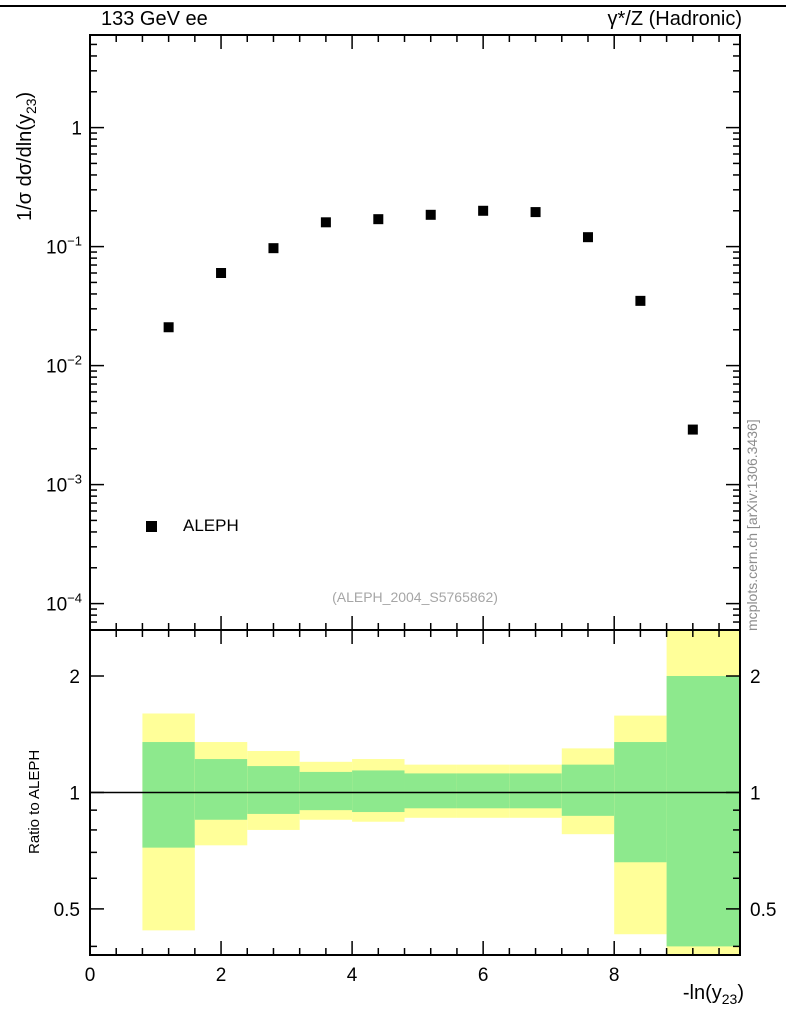 This screenshot has width=786, height=1024. What do you see at coordinates (211, 525) in the screenshot?
I see `legend-label: ALEPH` at bounding box center [211, 525].